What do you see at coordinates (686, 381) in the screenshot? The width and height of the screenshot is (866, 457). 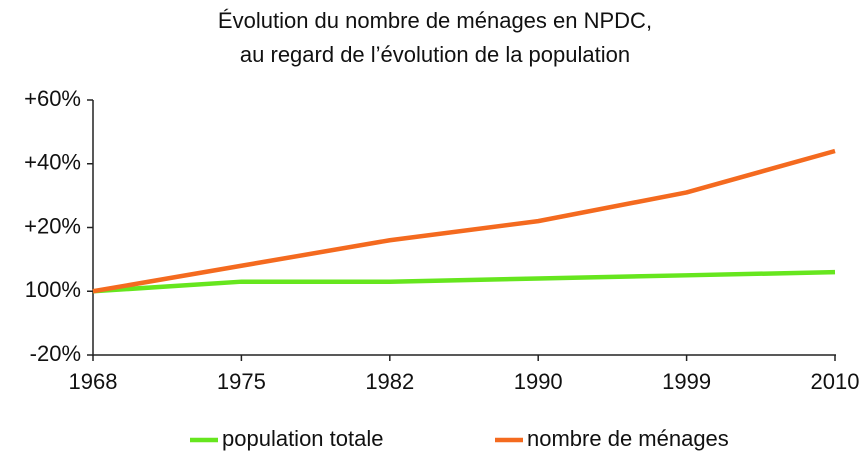 I see `x-tick-label: 1999` at bounding box center [686, 381].